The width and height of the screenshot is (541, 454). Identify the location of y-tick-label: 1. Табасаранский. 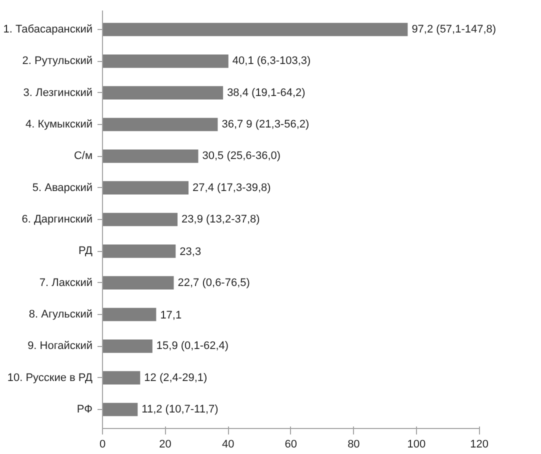
(48, 30).